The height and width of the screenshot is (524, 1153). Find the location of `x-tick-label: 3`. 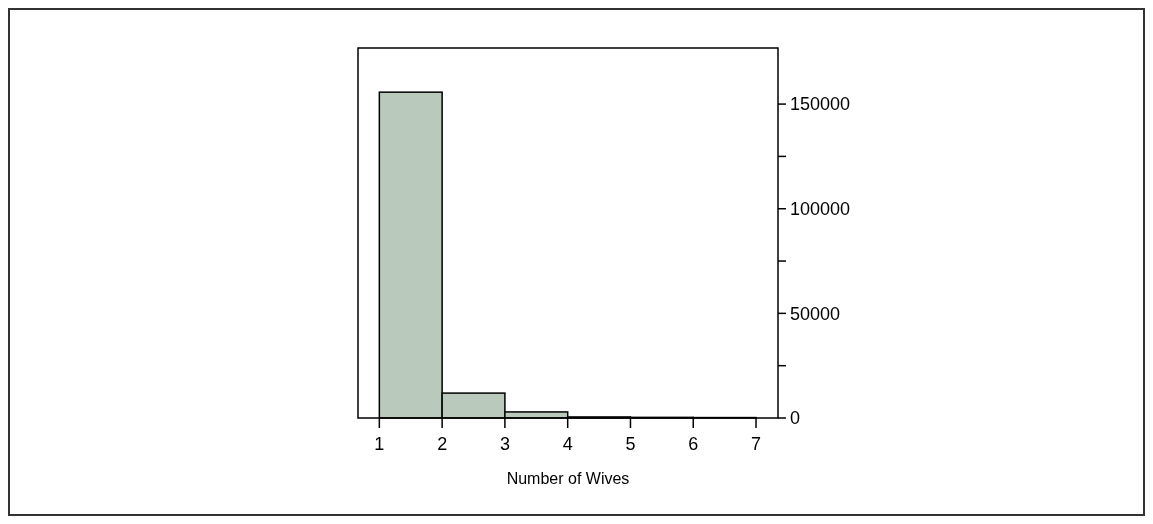

x-tick-label: 3 is located at coordinates (504, 444).